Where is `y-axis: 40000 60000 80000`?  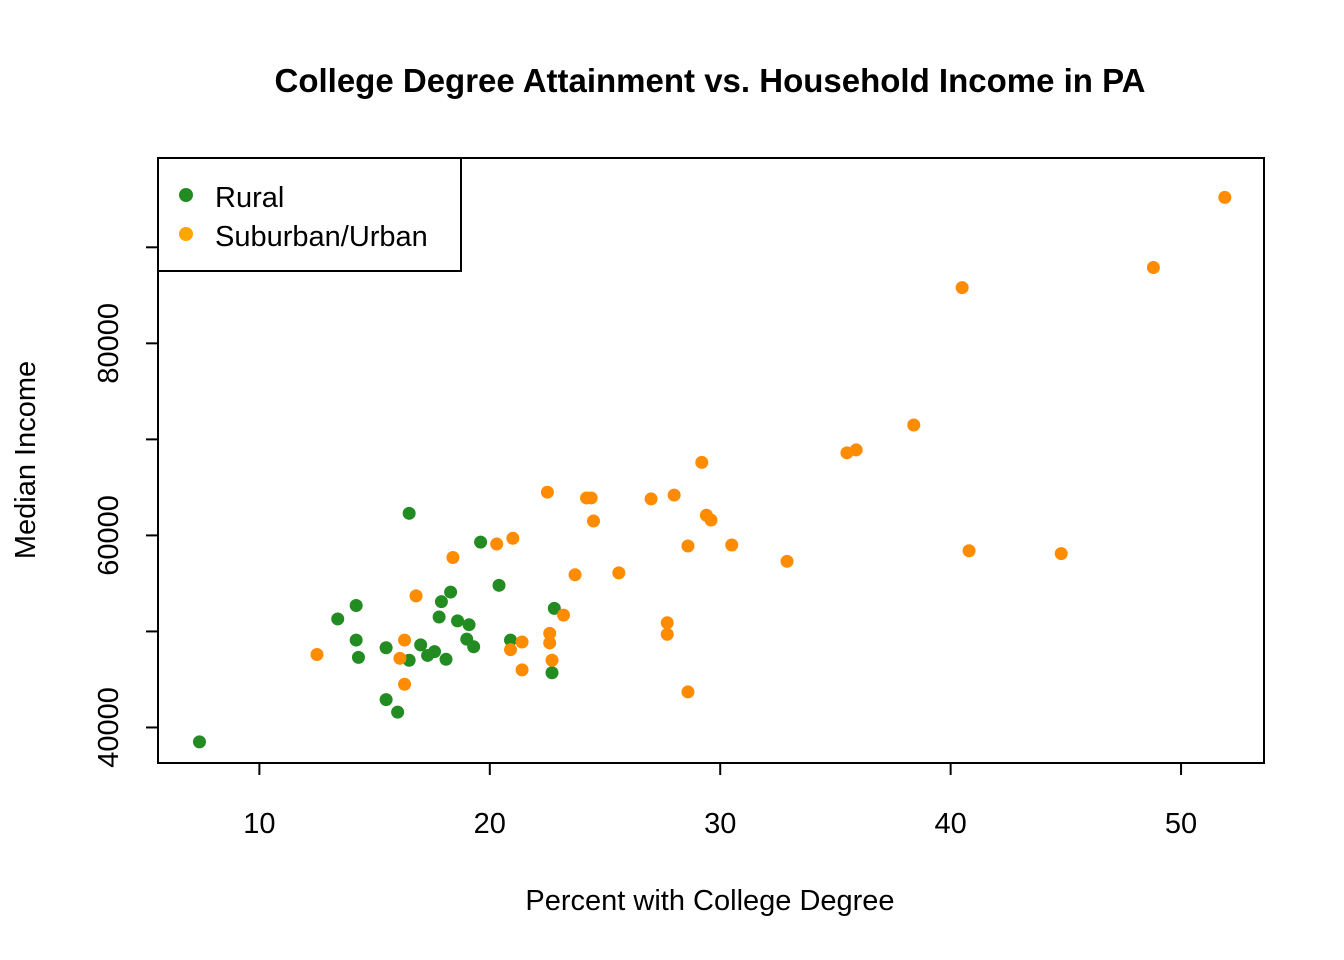 y-axis: 40000 60000 80000 is located at coordinates (126, 507).